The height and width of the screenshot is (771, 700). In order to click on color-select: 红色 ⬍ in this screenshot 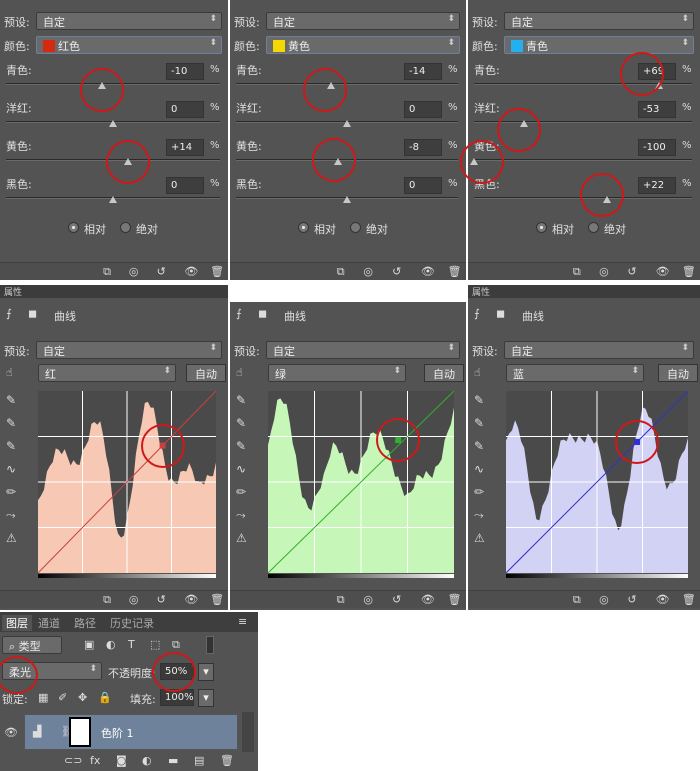, I will do `click(129, 45)`.